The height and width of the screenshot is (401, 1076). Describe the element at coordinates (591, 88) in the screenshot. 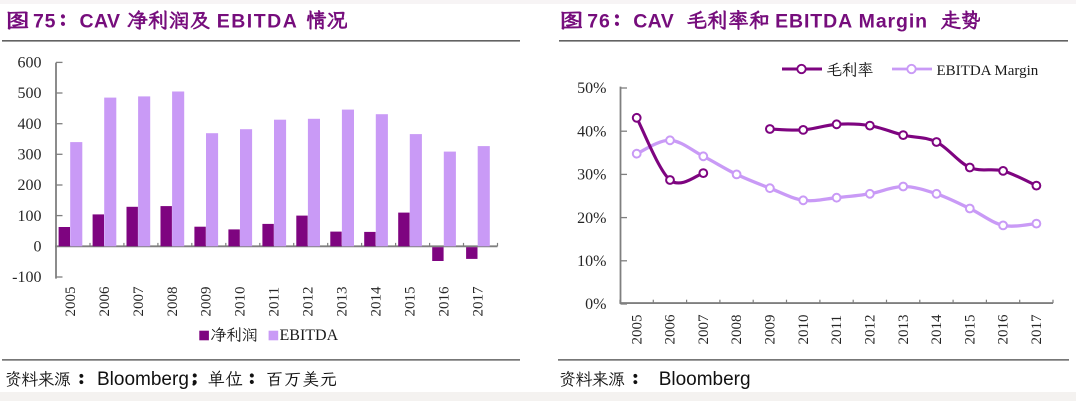

I see `svg-text: 50%` at that location.